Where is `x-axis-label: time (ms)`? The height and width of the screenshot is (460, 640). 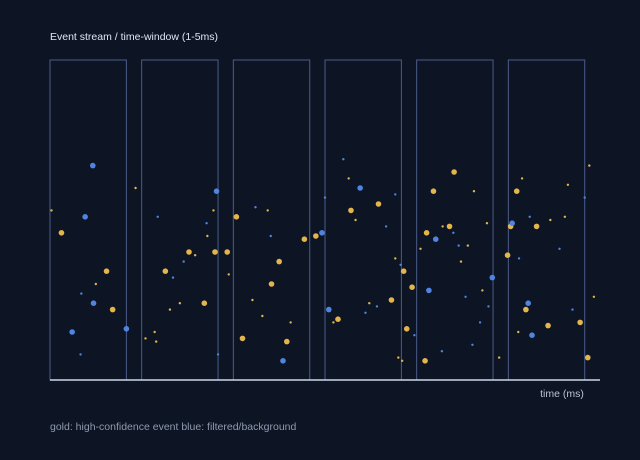
x-axis-label: time (ms) is located at coordinates (562, 394).